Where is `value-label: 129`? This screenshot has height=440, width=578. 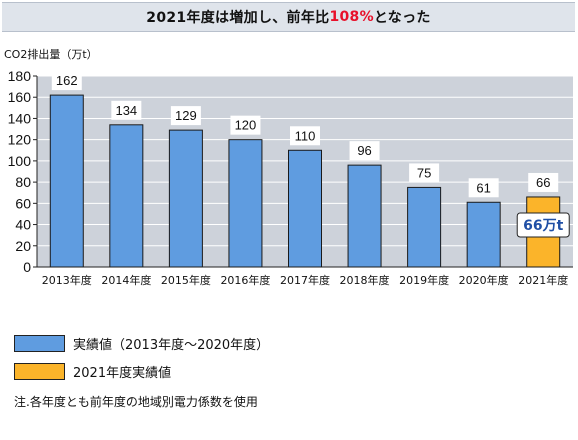
value-label: 129 is located at coordinates (186, 115).